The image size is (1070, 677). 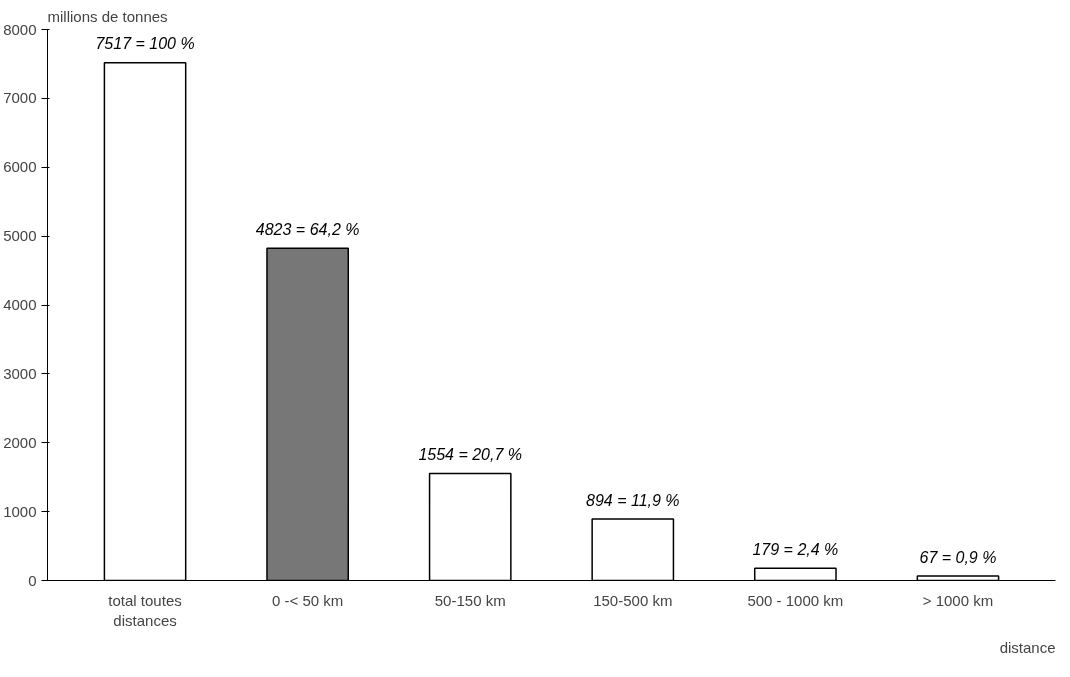 I want to click on y-tick-label: 5000, so click(x=20, y=236).